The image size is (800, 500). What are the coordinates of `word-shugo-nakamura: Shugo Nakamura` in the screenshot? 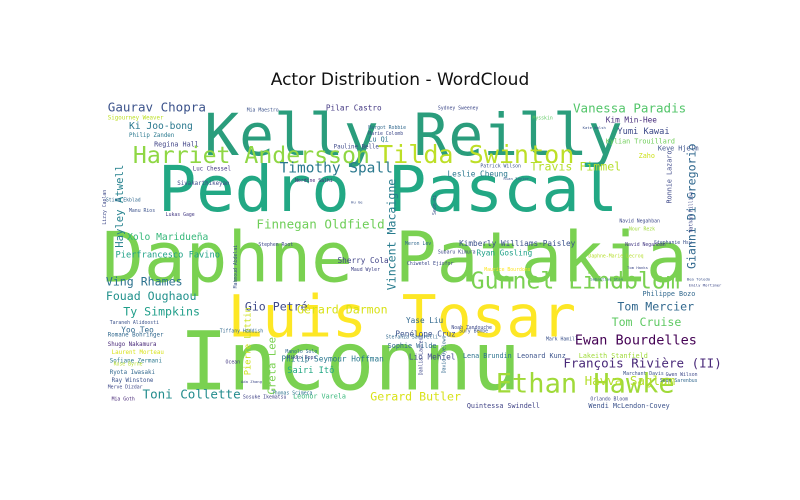 It's located at (132, 345).